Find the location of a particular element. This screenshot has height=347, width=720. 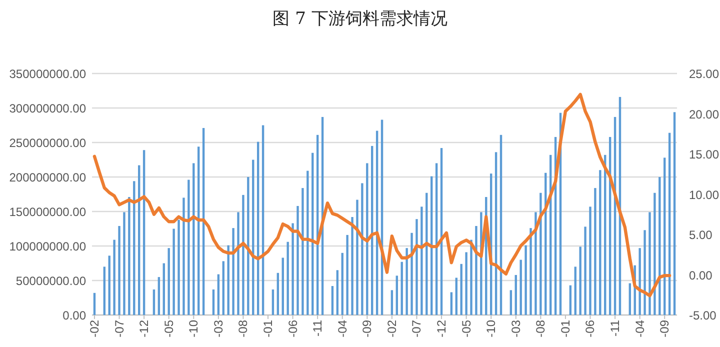

y2-tick-label: 25.00 is located at coordinates (704, 74).